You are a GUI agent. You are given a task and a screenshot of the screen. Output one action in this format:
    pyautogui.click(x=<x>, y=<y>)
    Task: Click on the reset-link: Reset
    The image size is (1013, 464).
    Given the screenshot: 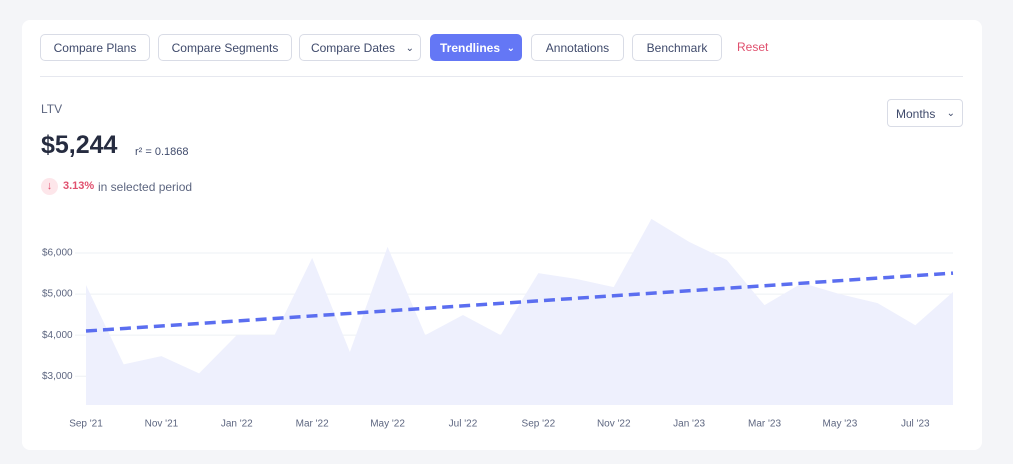 What is the action you would take?
    pyautogui.click(x=753, y=47)
    